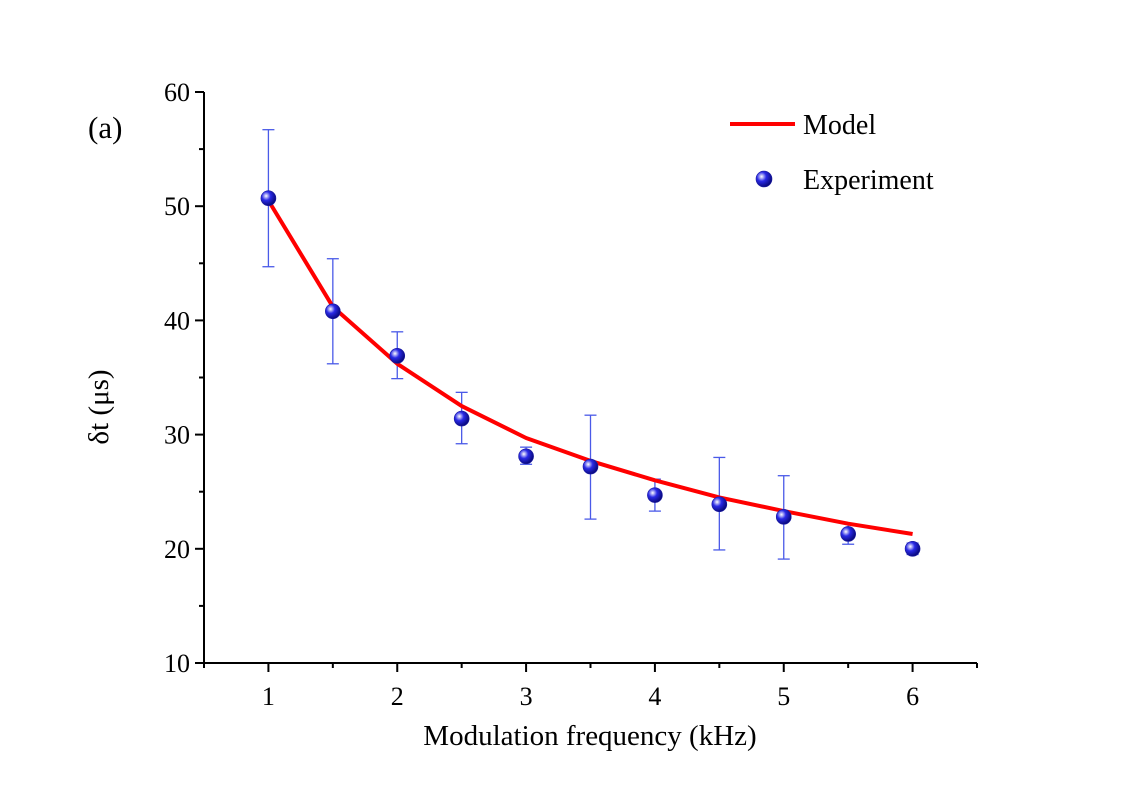 The height and width of the screenshot is (795, 1136). I want to click on x-tick-label: 2, so click(397, 696).